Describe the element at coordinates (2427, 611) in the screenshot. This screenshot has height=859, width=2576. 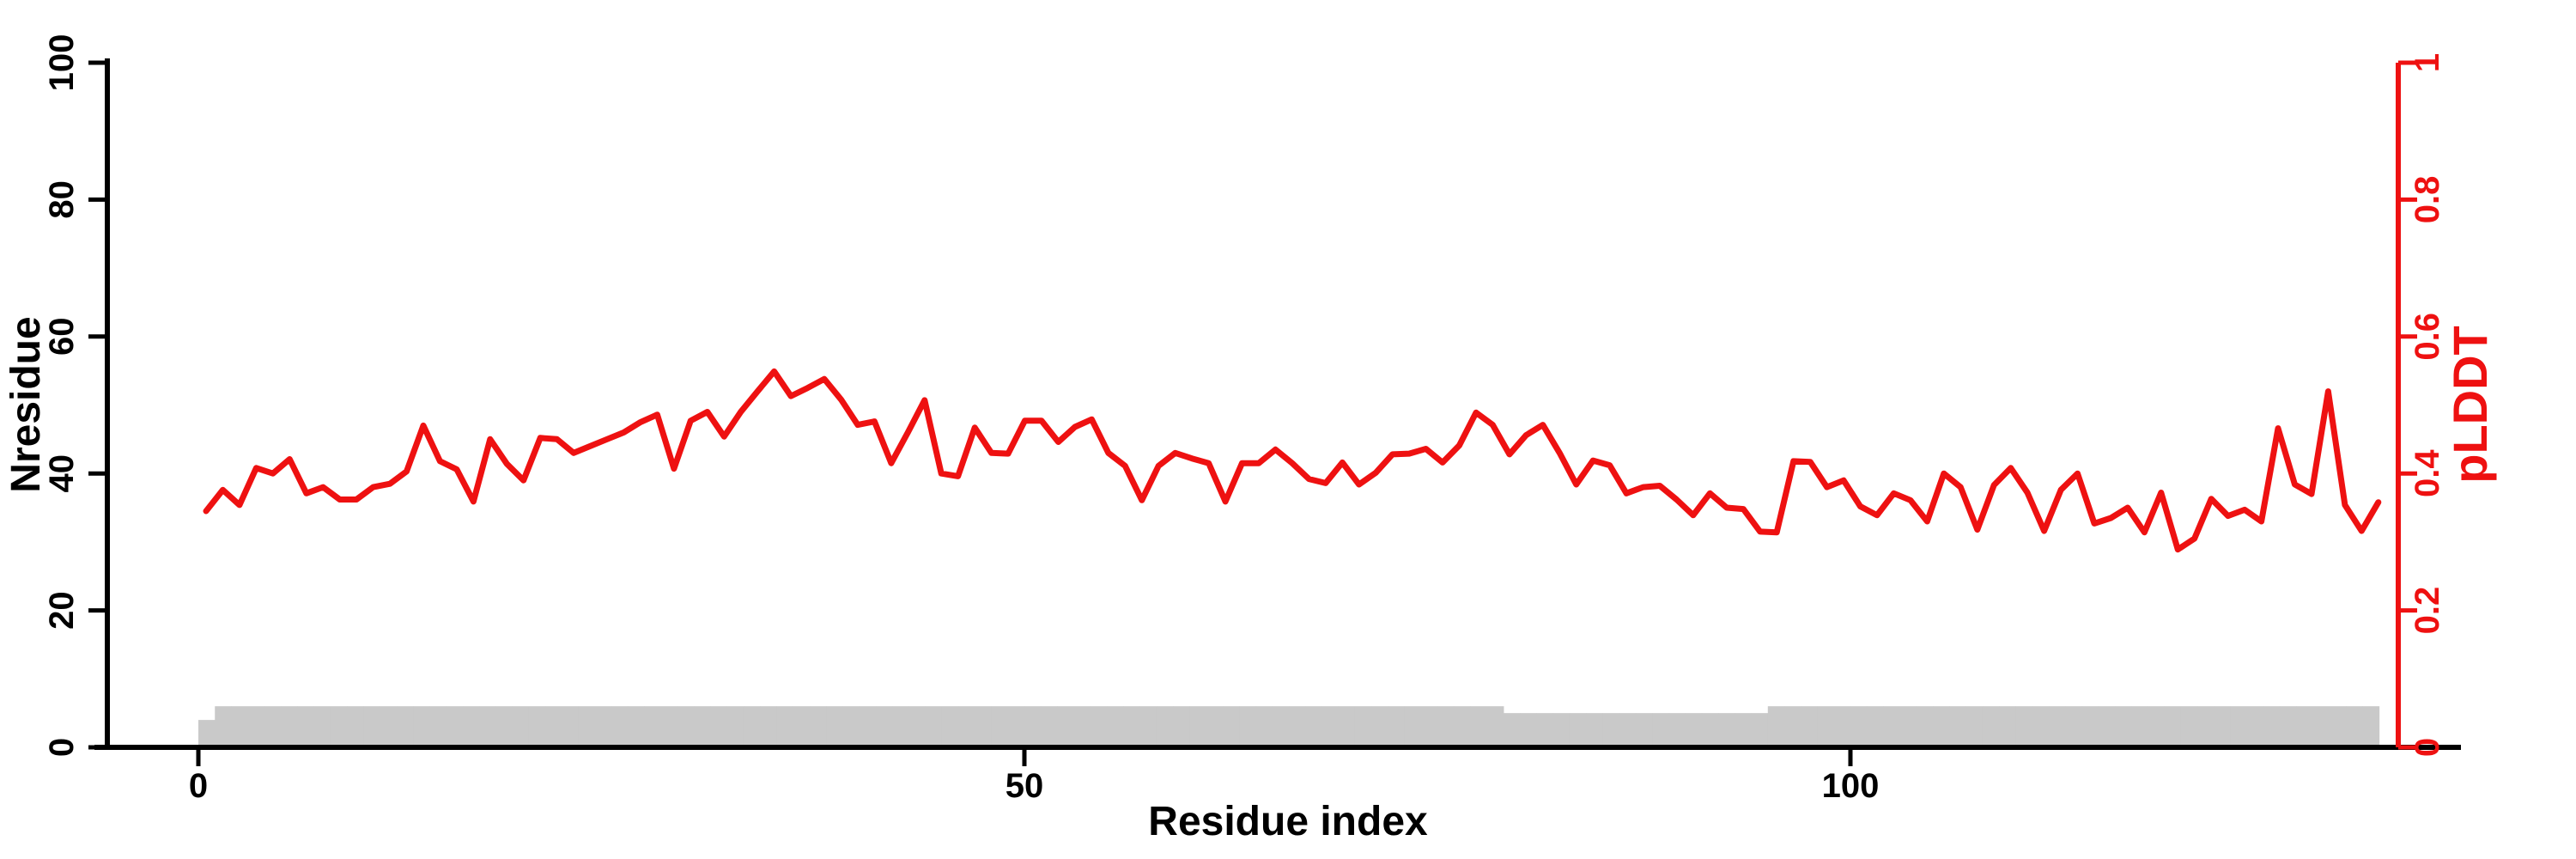
I see `right-tick-label: 0.2` at that location.